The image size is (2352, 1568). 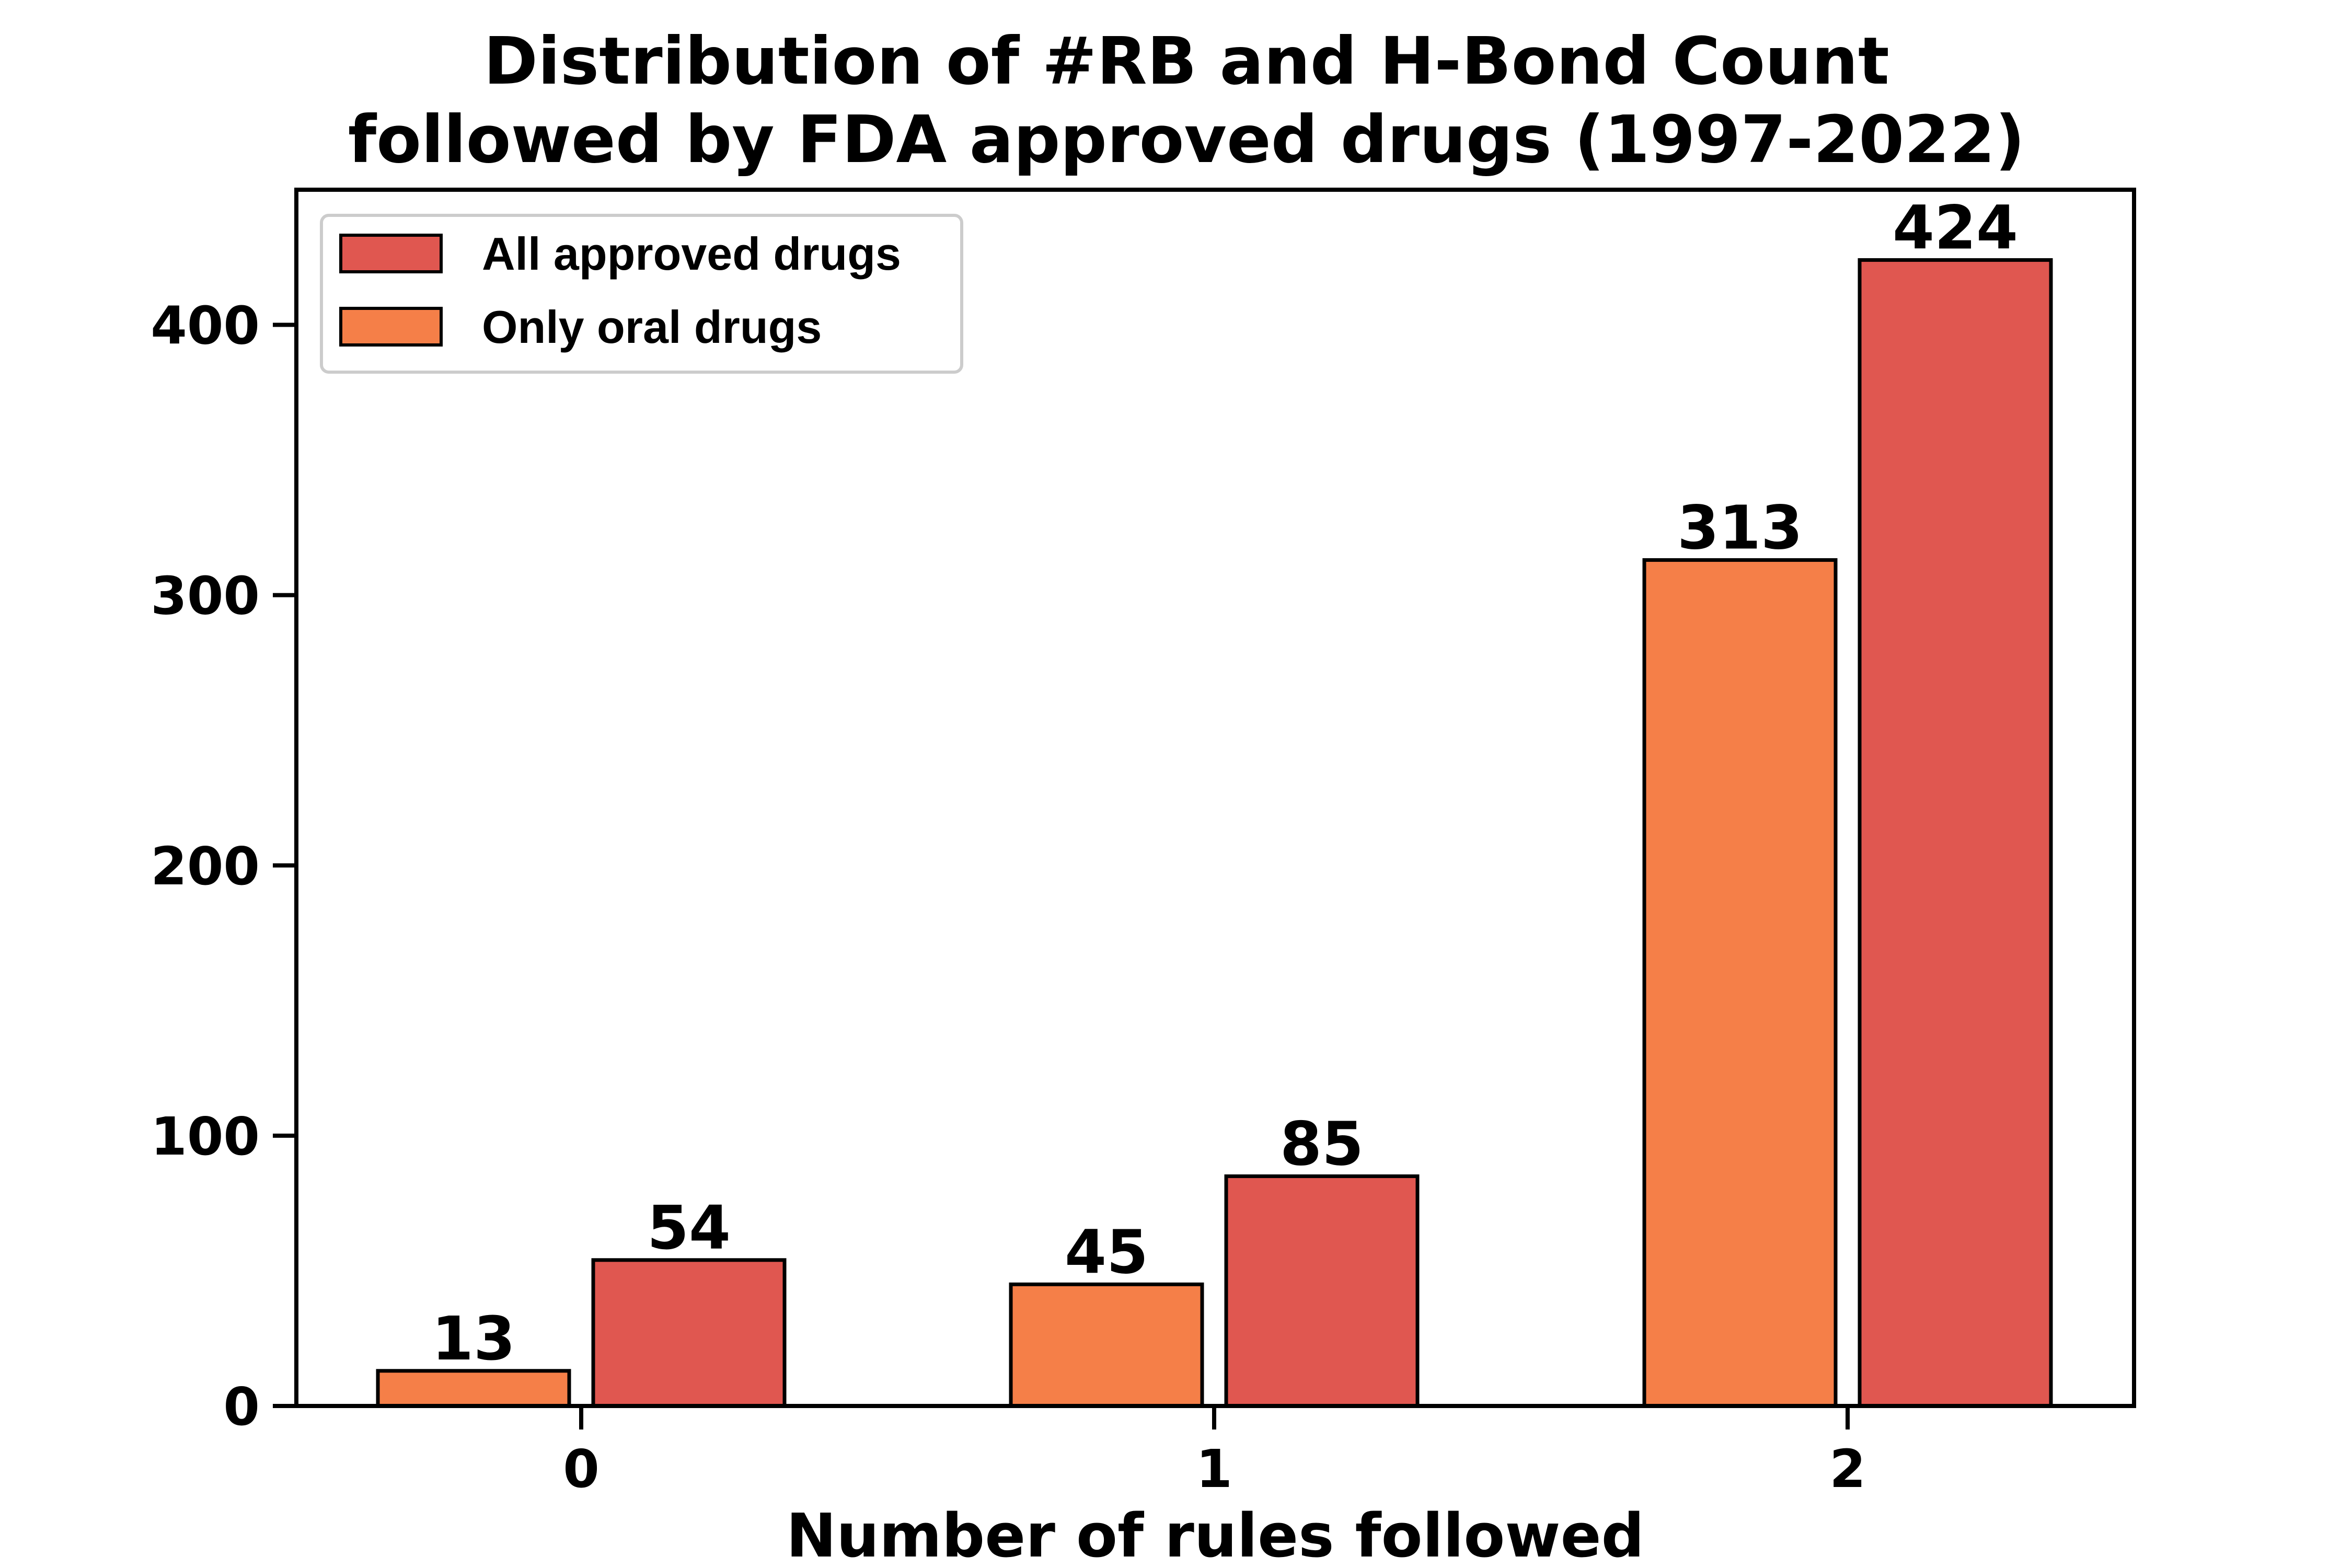 I want to click on x-tick-label: 1, so click(x=1214, y=1469).